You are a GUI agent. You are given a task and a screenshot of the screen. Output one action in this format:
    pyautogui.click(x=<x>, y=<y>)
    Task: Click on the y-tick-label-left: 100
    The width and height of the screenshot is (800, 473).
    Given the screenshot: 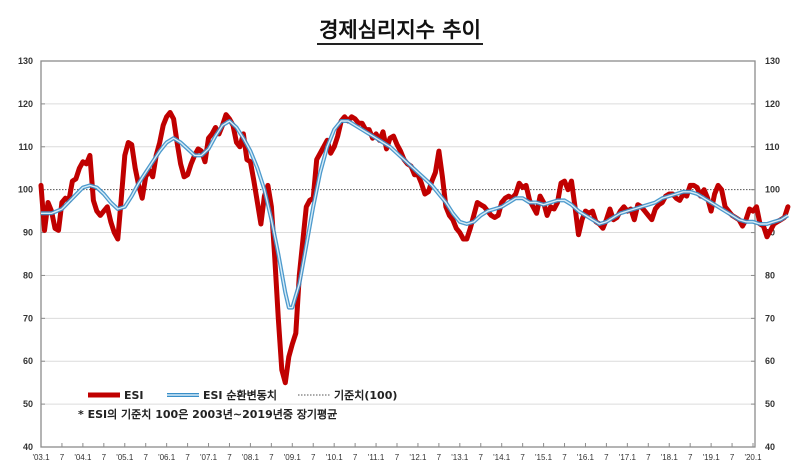 What is the action you would take?
    pyautogui.click(x=25, y=190)
    